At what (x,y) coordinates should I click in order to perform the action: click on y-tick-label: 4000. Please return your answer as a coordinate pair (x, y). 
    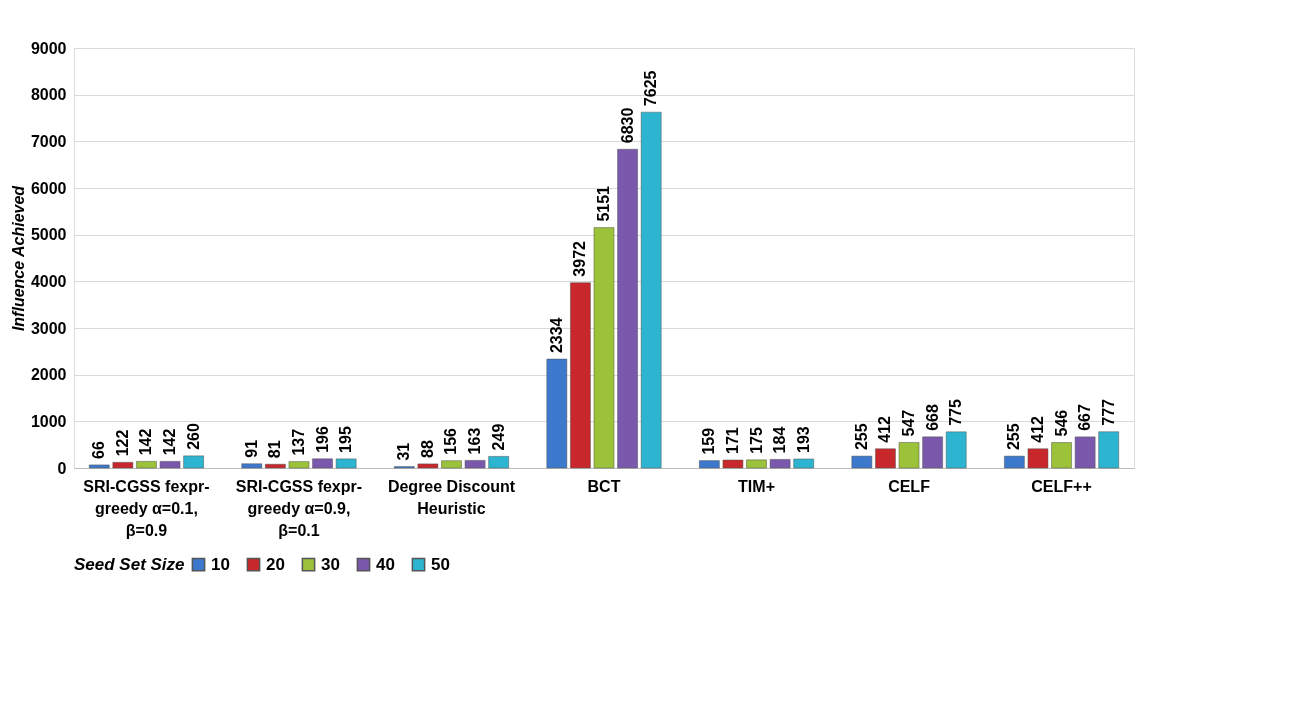
    Looking at the image, I should click on (48, 281).